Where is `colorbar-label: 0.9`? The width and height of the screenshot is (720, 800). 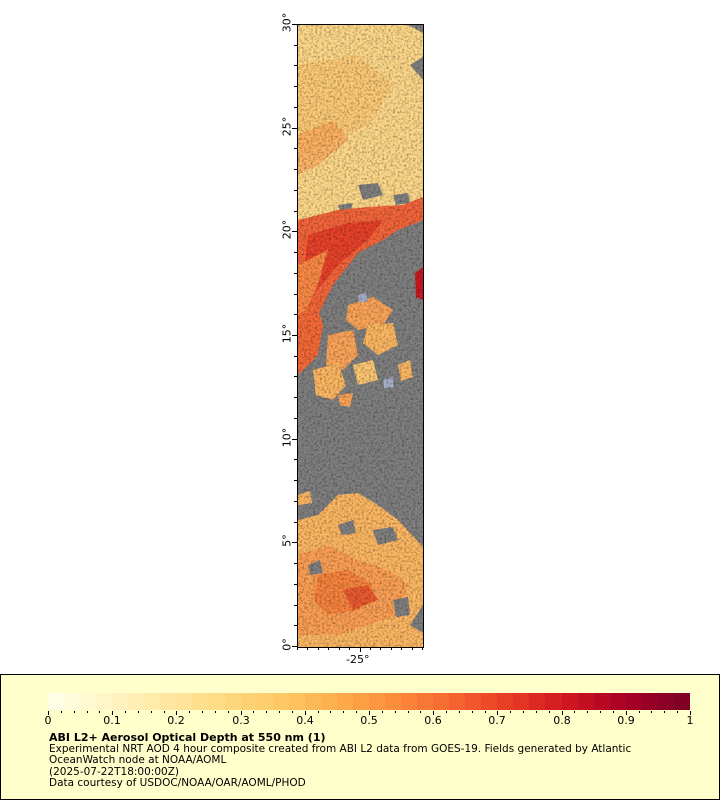 colorbar-label: 0.9 is located at coordinates (626, 720).